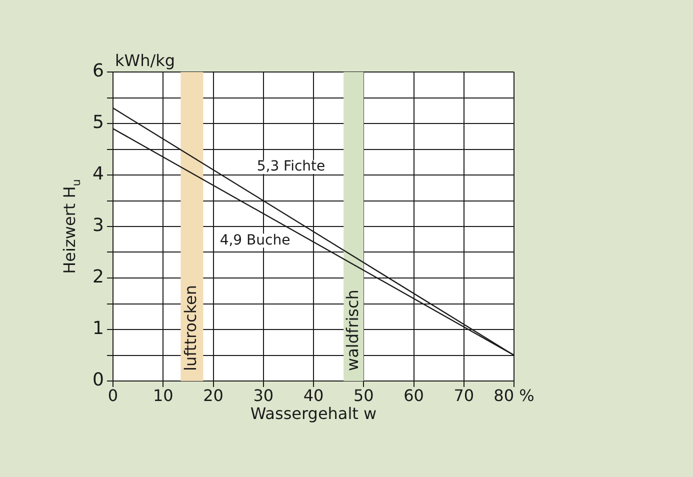 Image resolution: width=693 pixels, height=477 pixels. Describe the element at coordinates (163, 395) in the screenshot. I see `x-tick-label: 10` at that location.